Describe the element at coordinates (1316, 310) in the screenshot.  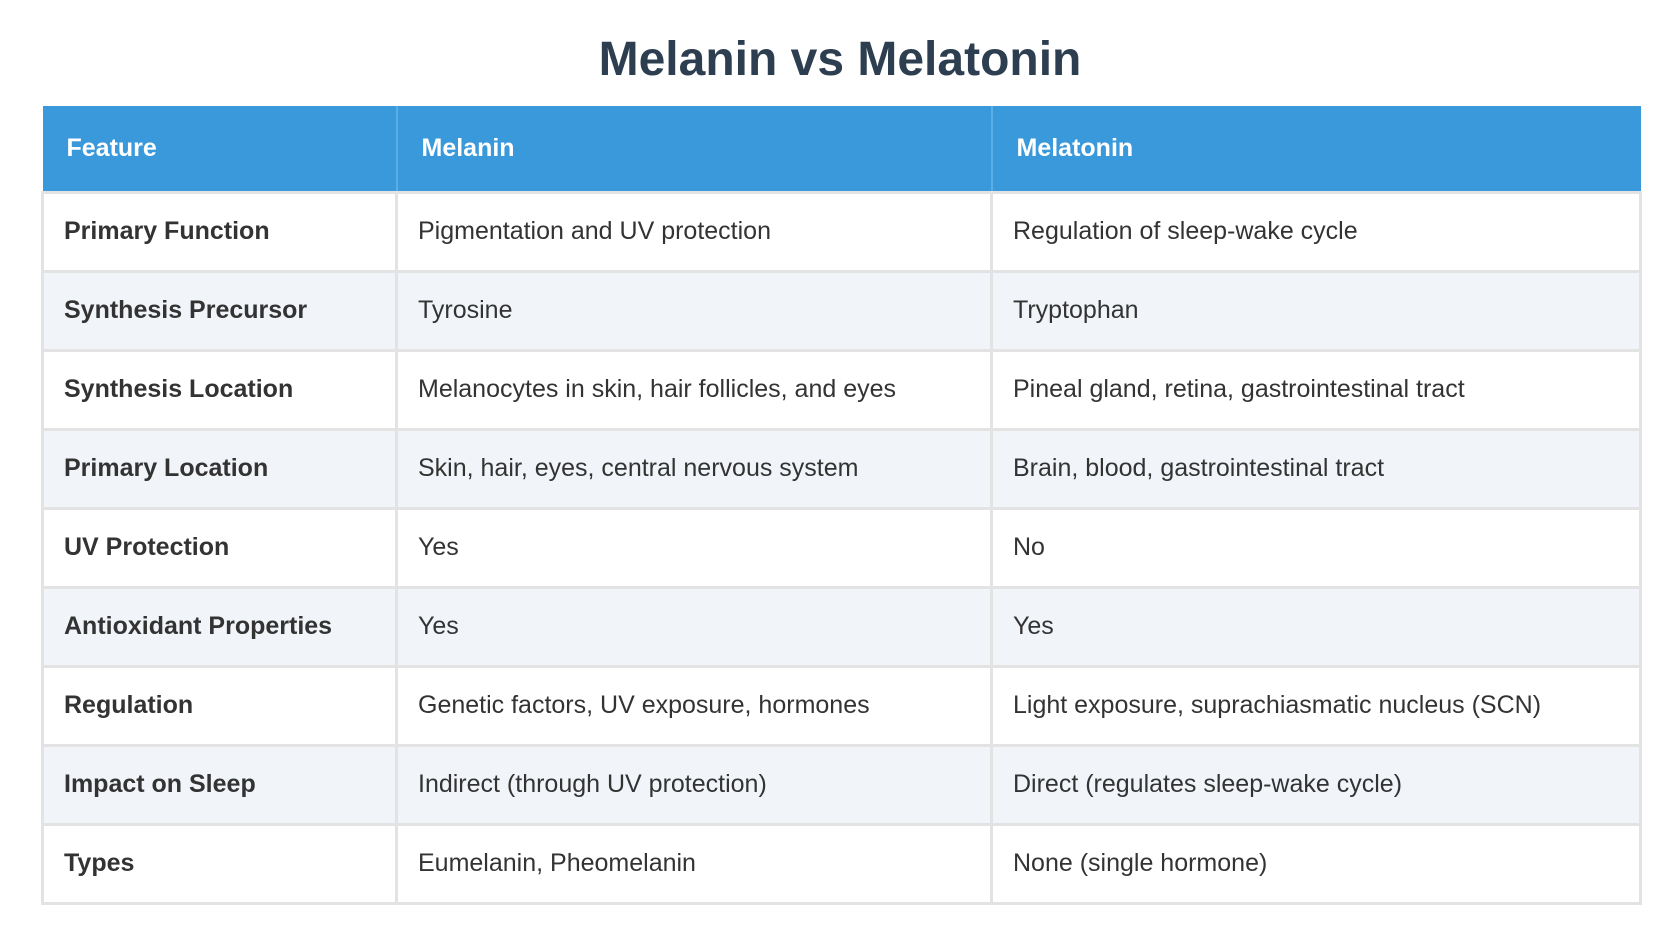
I see `melatonin-cell: Tryptophan` at that location.